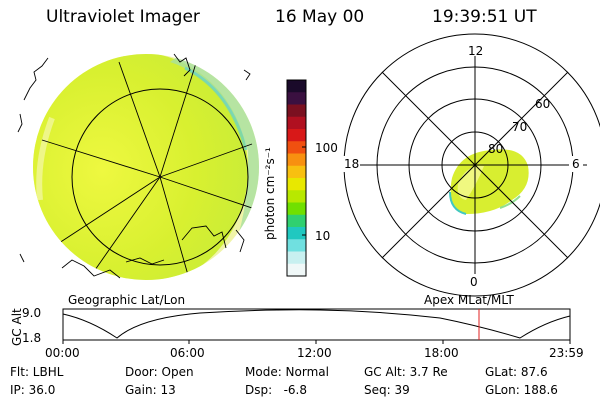 The image size is (600, 400). What do you see at coordinates (33, 390) in the screenshot?
I see `ip-value: IP: 36.0` at bounding box center [33, 390].